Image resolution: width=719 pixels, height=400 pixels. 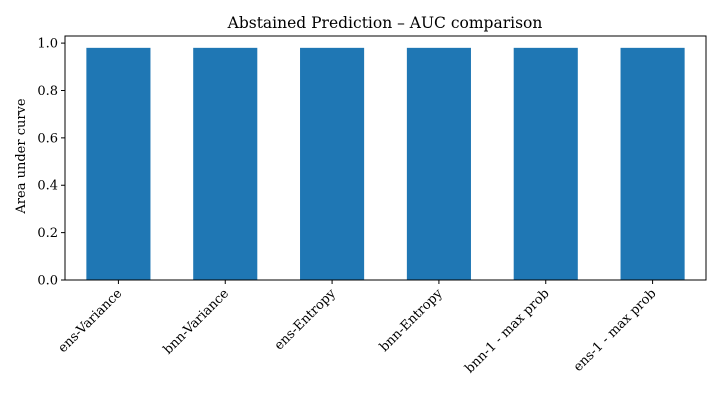 What do you see at coordinates (47, 186) in the screenshot?
I see `y-tick-label: 0.4` at bounding box center [47, 186].